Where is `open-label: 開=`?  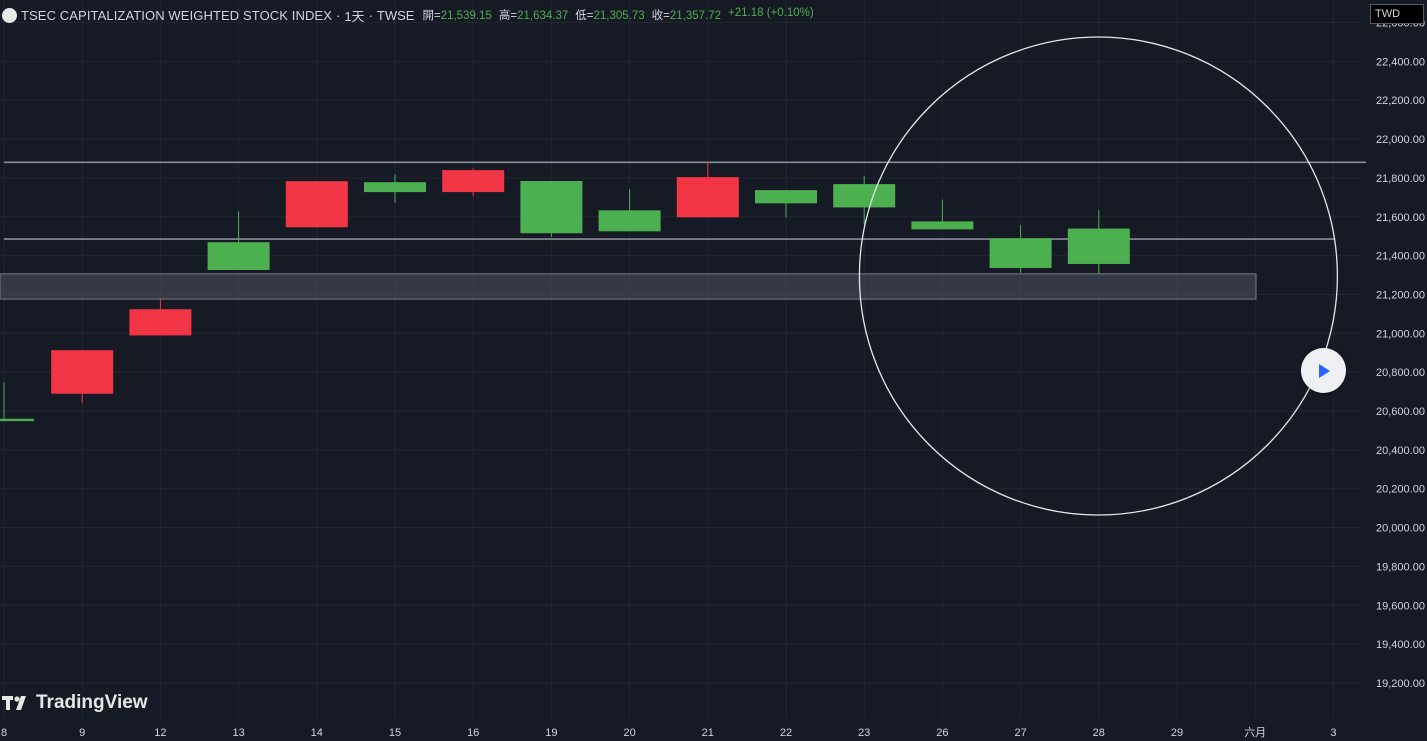
open-label: 開= is located at coordinates (431, 16).